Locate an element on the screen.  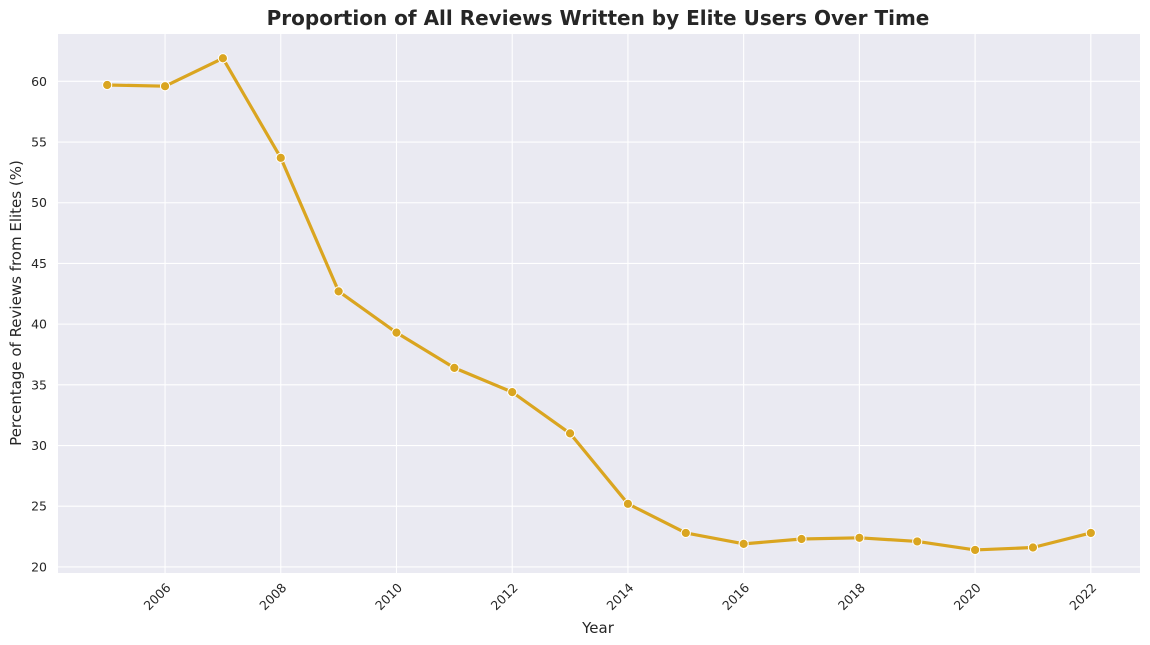
x-tick-label: 2022 is located at coordinates (1082, 596).